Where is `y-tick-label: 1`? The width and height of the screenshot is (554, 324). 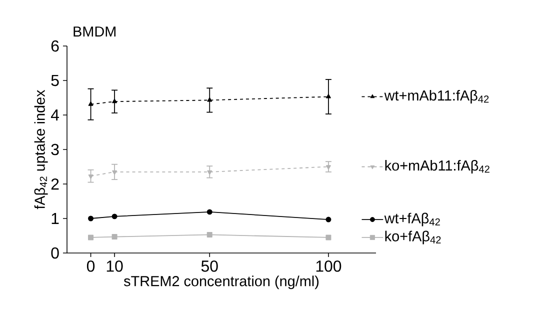
y-tick-label: 1 is located at coordinates (55, 218).